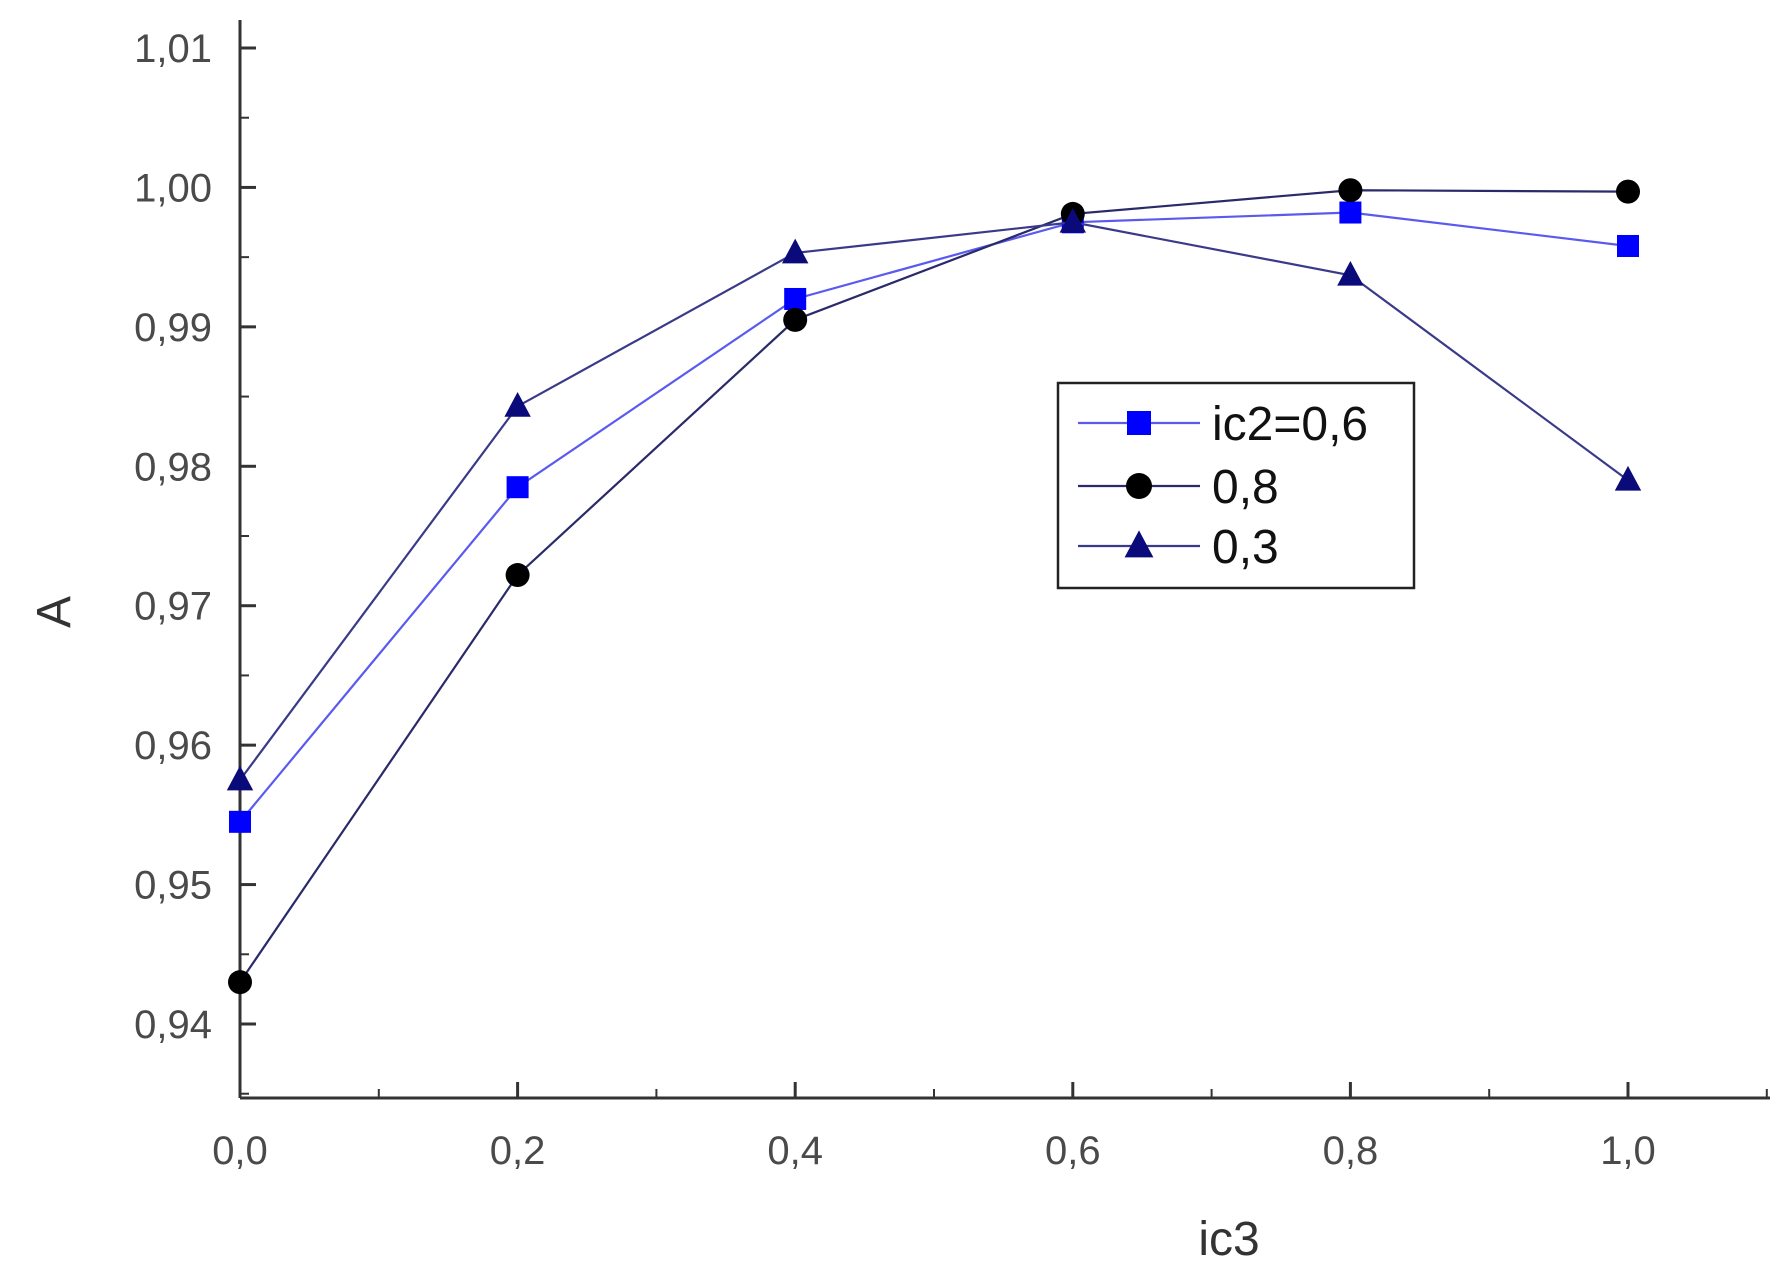 The image size is (1792, 1284). I want to click on x-tick-label: 0,6, so click(1073, 1151).